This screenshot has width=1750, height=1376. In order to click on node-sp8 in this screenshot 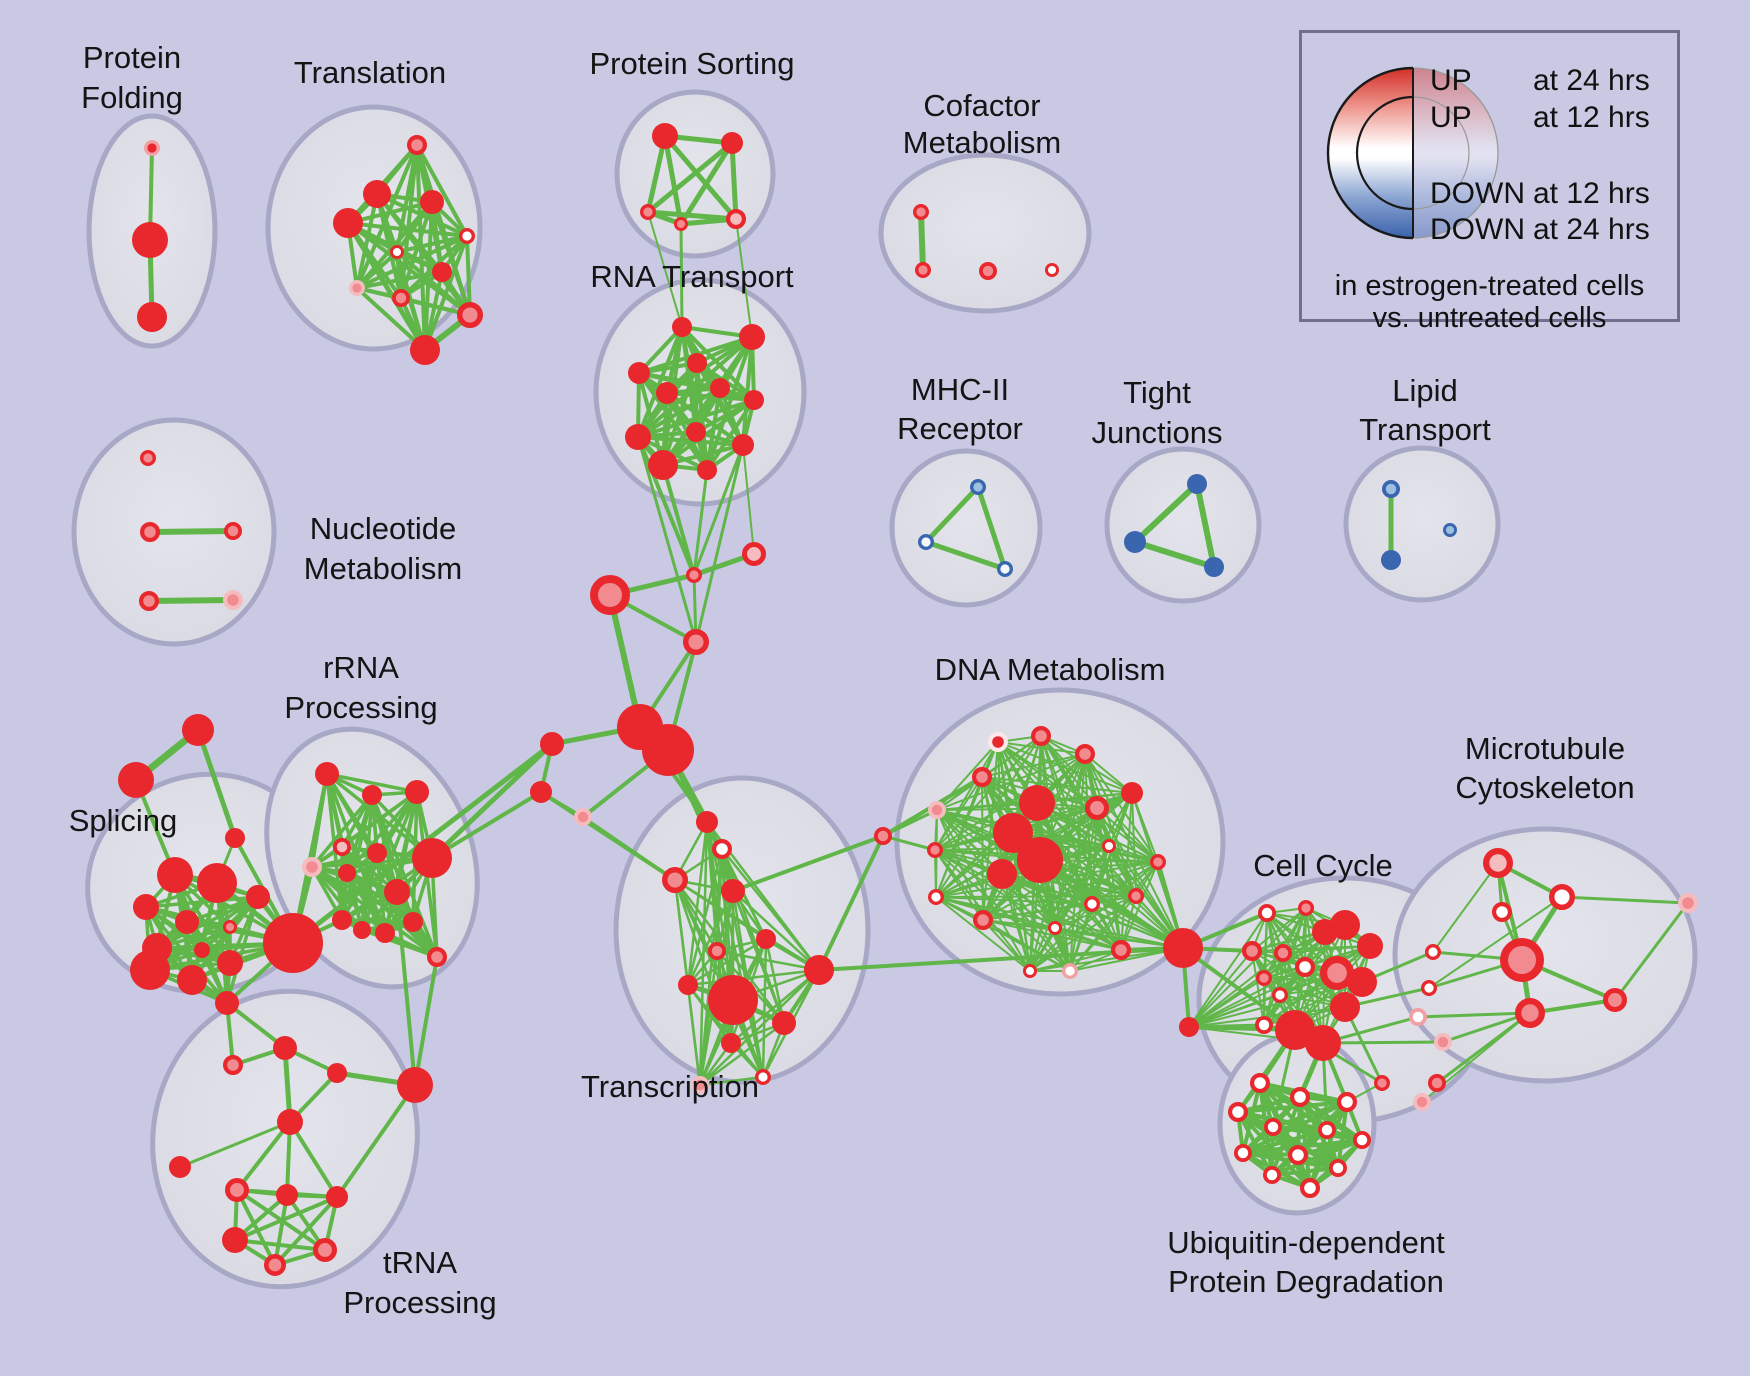, I will do `click(258, 897)`.